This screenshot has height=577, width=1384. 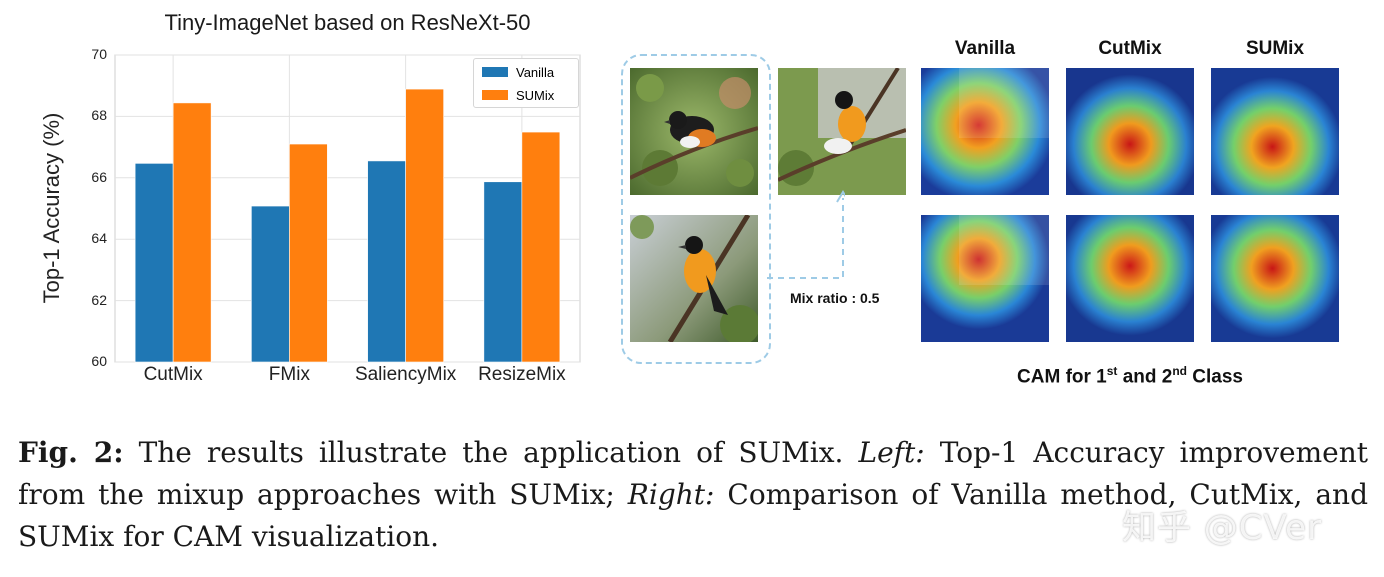 I want to click on cam-caption-sup2: nd, so click(x=1179, y=371).